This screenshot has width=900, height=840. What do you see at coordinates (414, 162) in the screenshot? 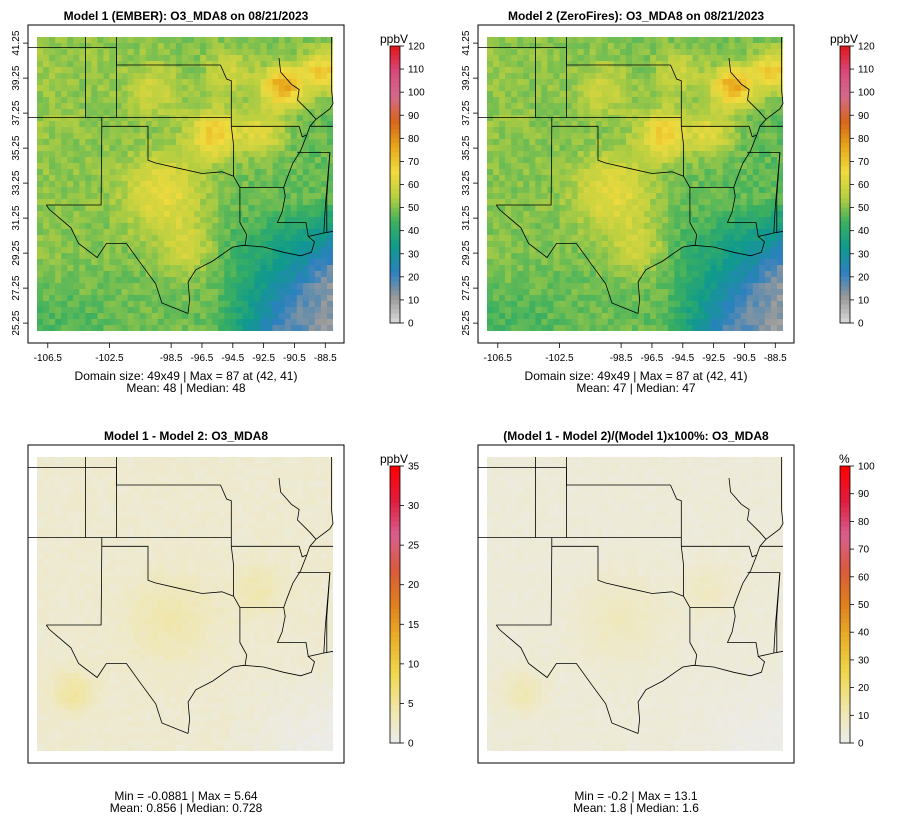
I see `colorbar-tick-label: 70` at bounding box center [414, 162].